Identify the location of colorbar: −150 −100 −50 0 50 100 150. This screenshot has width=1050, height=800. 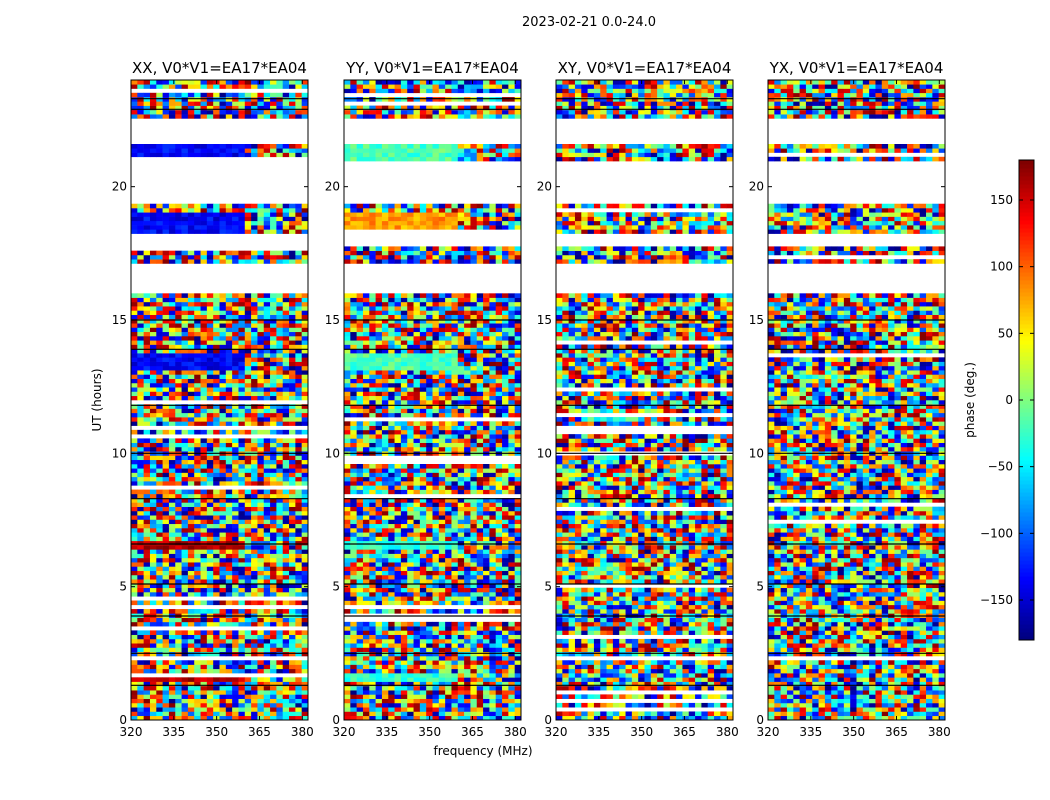
(1007, 400).